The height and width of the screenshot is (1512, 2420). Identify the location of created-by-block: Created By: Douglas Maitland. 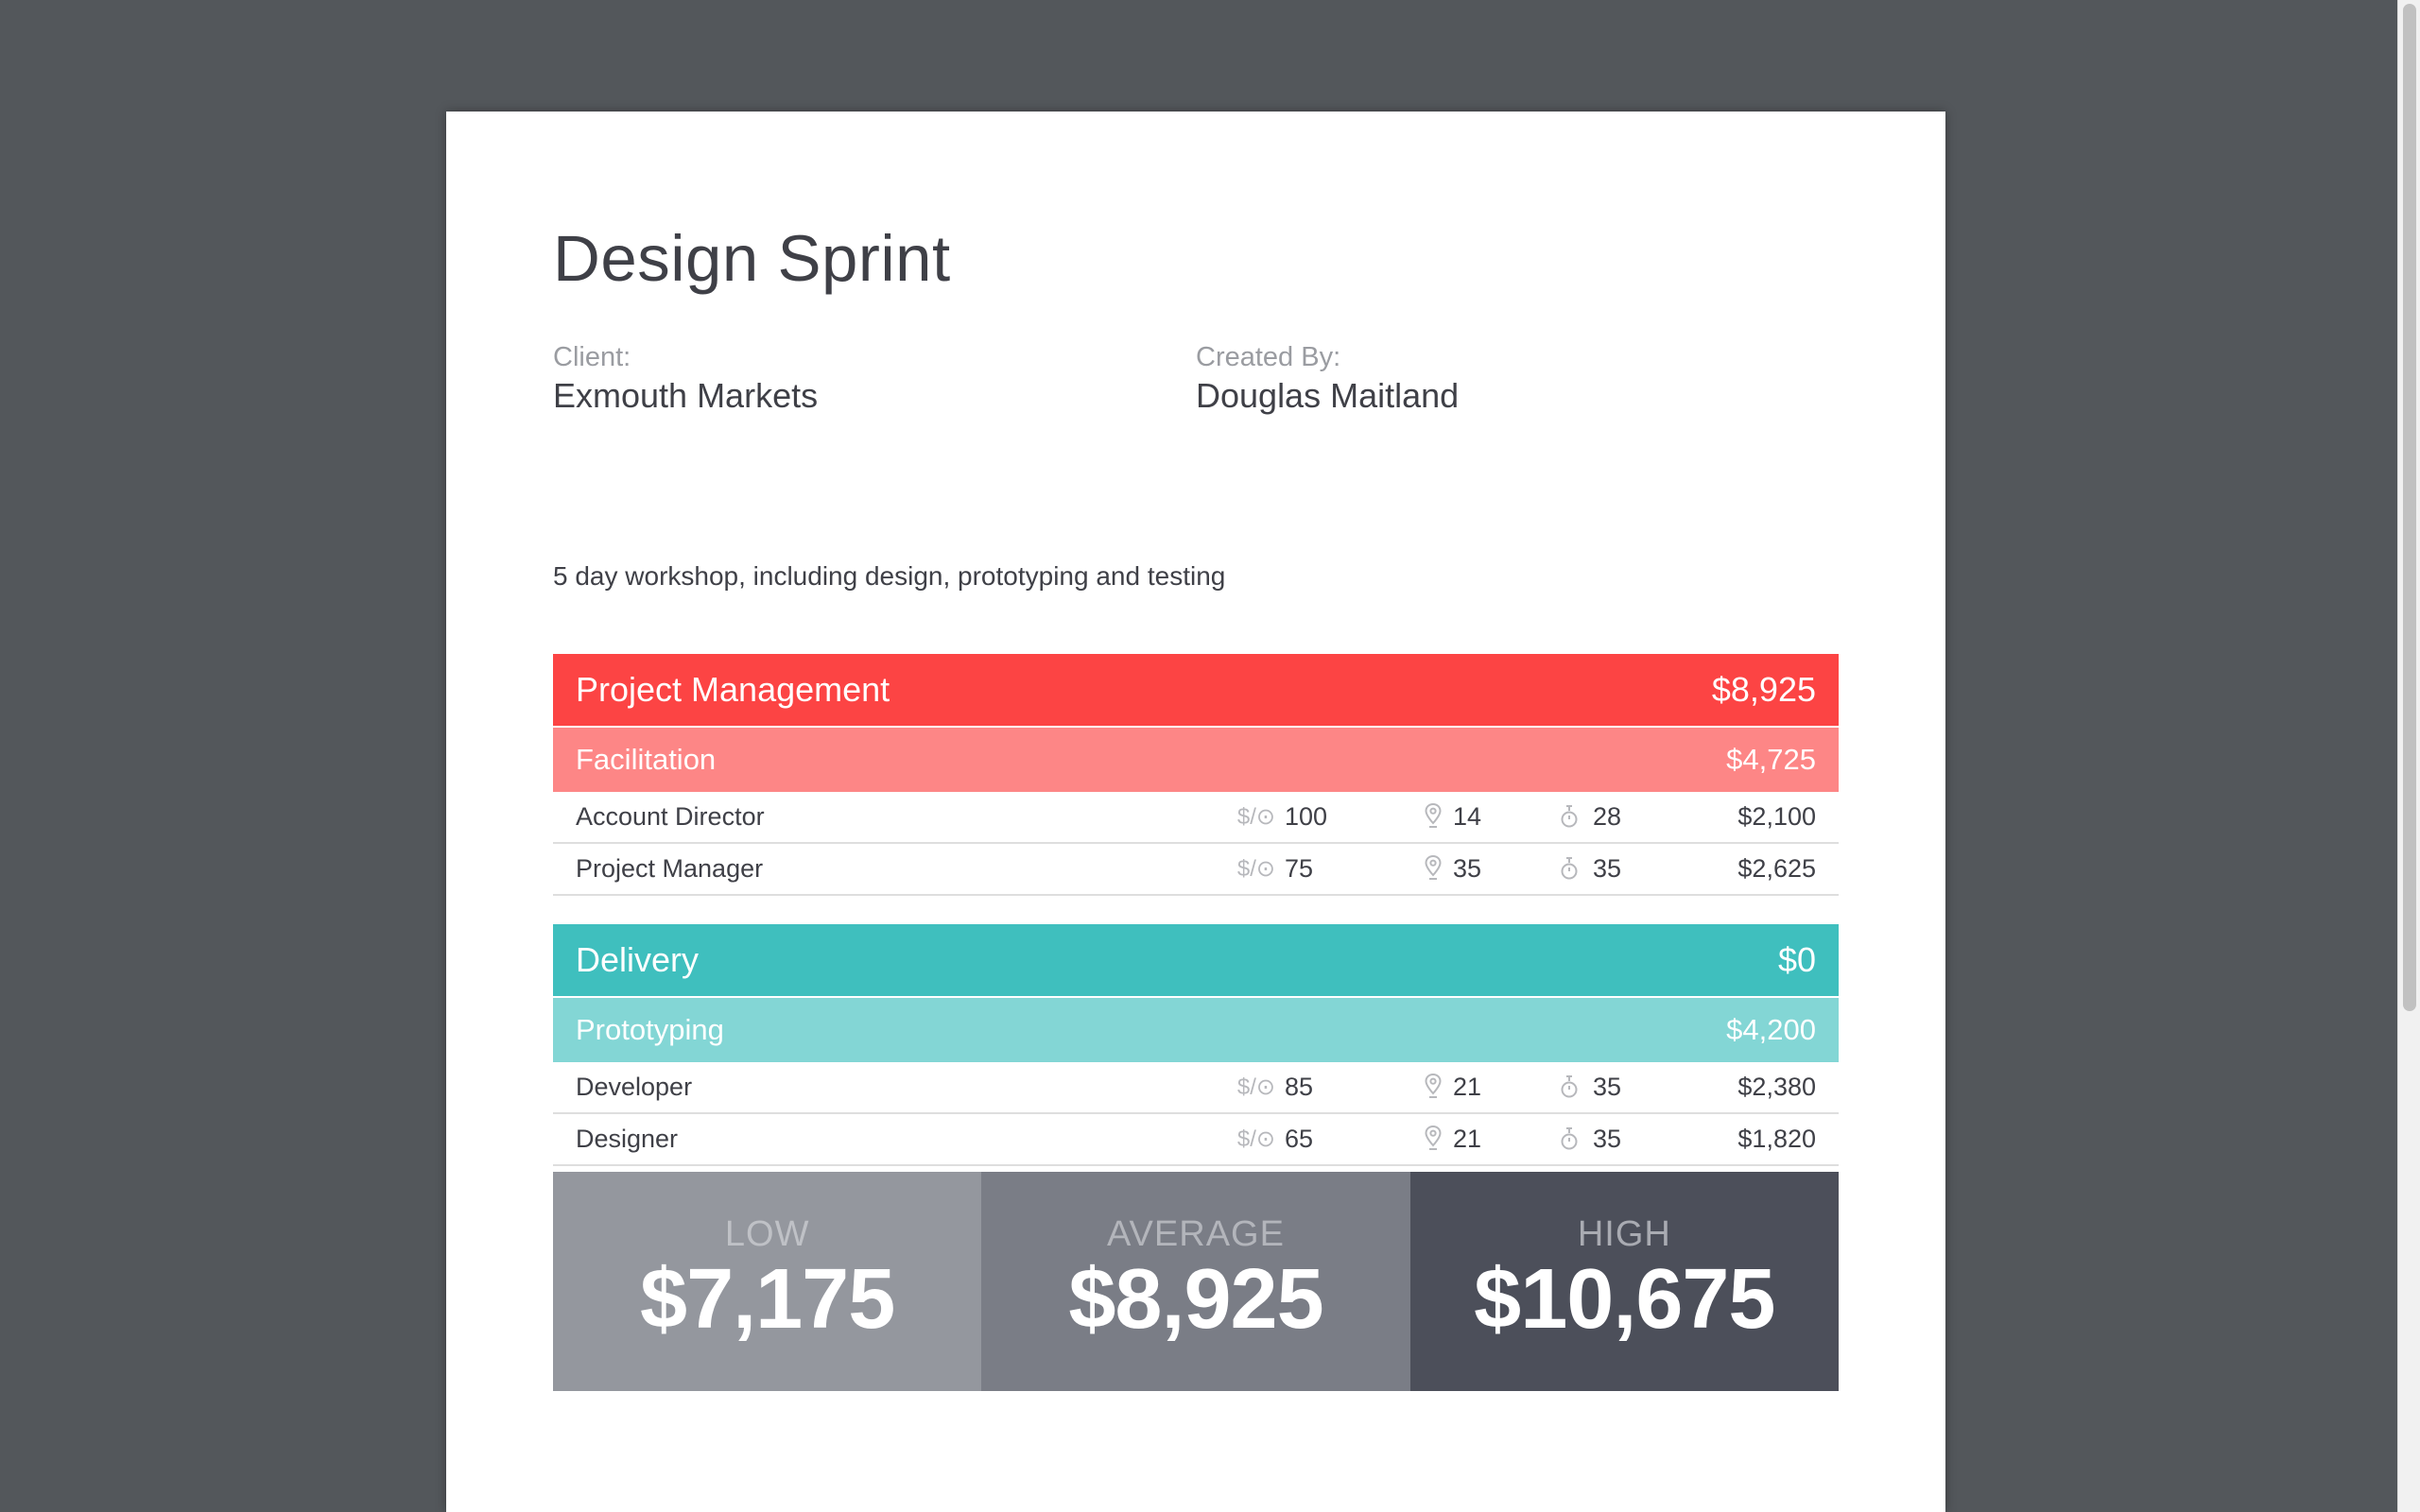
(1327, 379).